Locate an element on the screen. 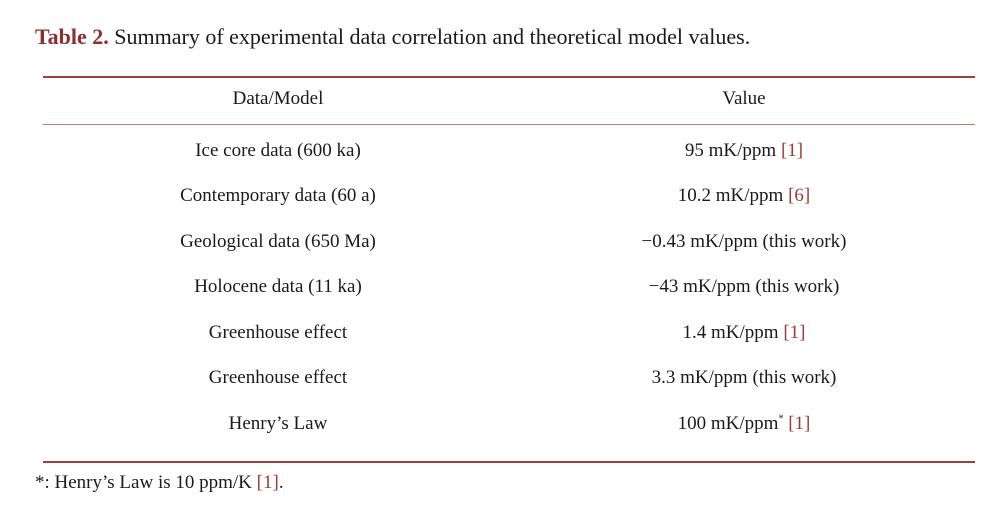 The height and width of the screenshot is (516, 999). value-text: 100 mK/ppm is located at coordinates (728, 423).